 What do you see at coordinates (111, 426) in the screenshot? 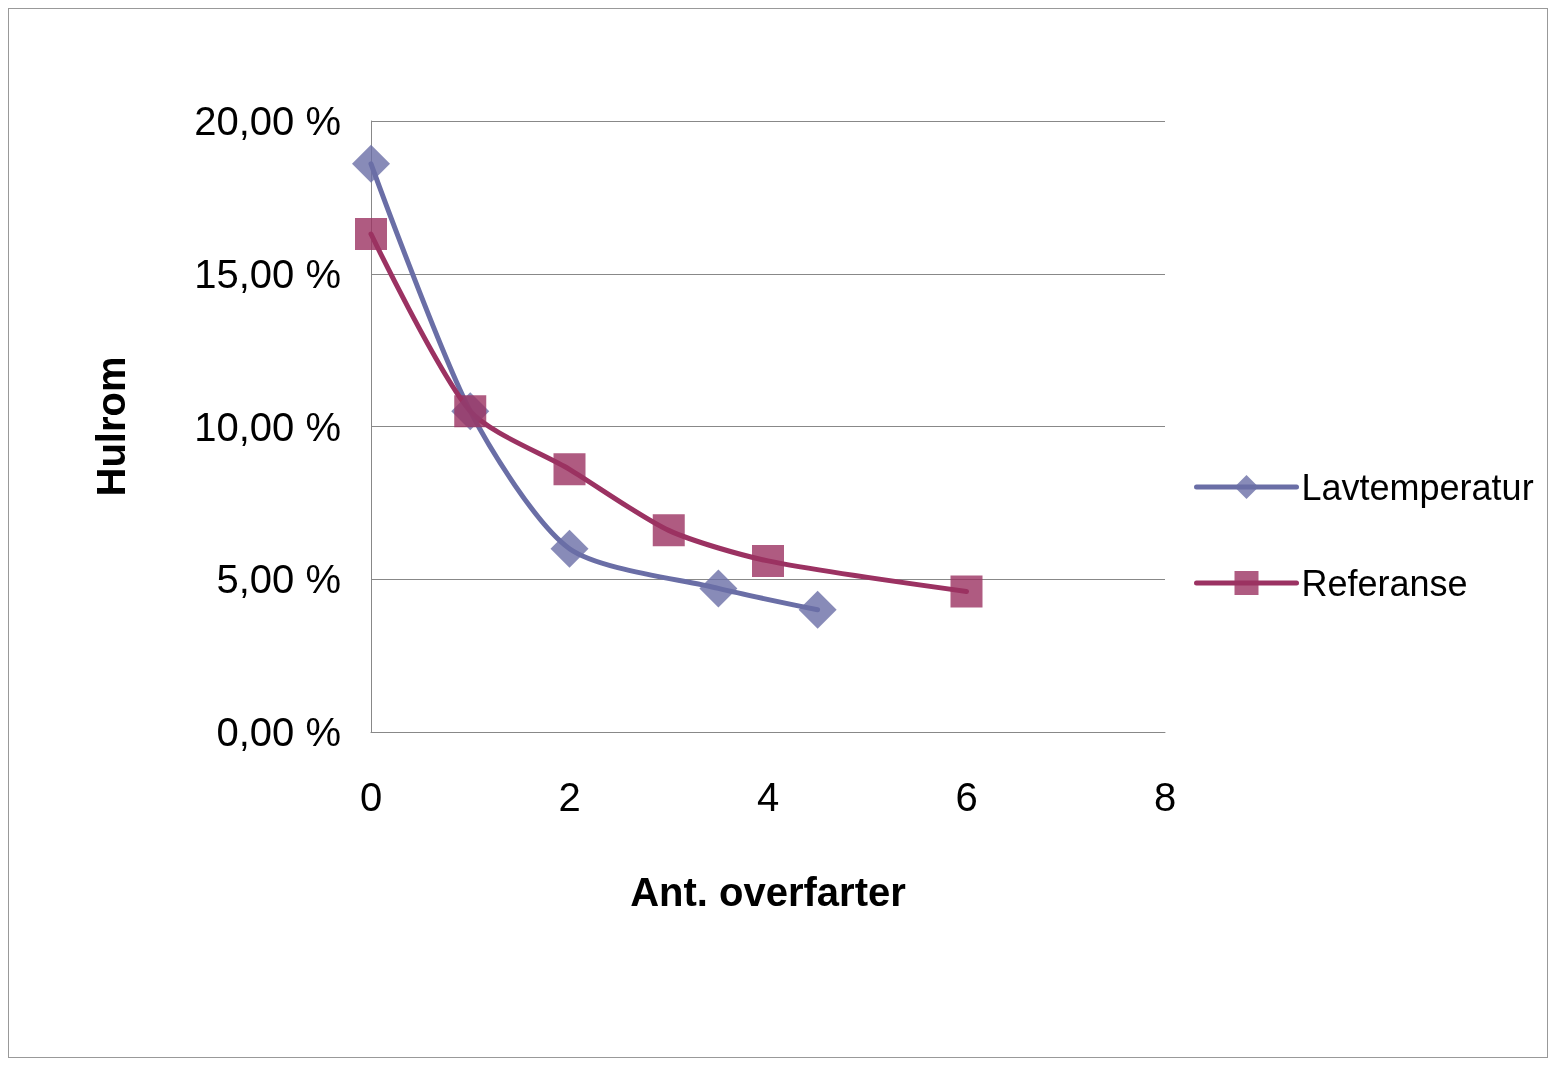
I see `y-axis-title: Hulrom` at bounding box center [111, 426].